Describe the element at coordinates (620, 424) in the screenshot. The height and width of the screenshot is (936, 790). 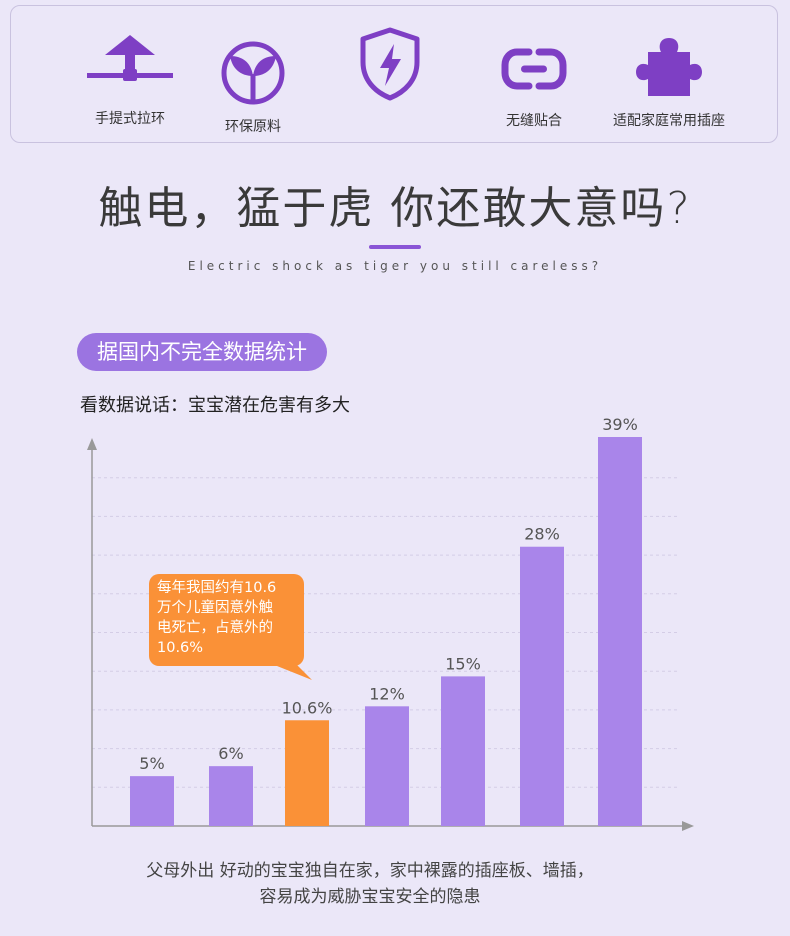
I see `bar-value-label: 39%` at that location.